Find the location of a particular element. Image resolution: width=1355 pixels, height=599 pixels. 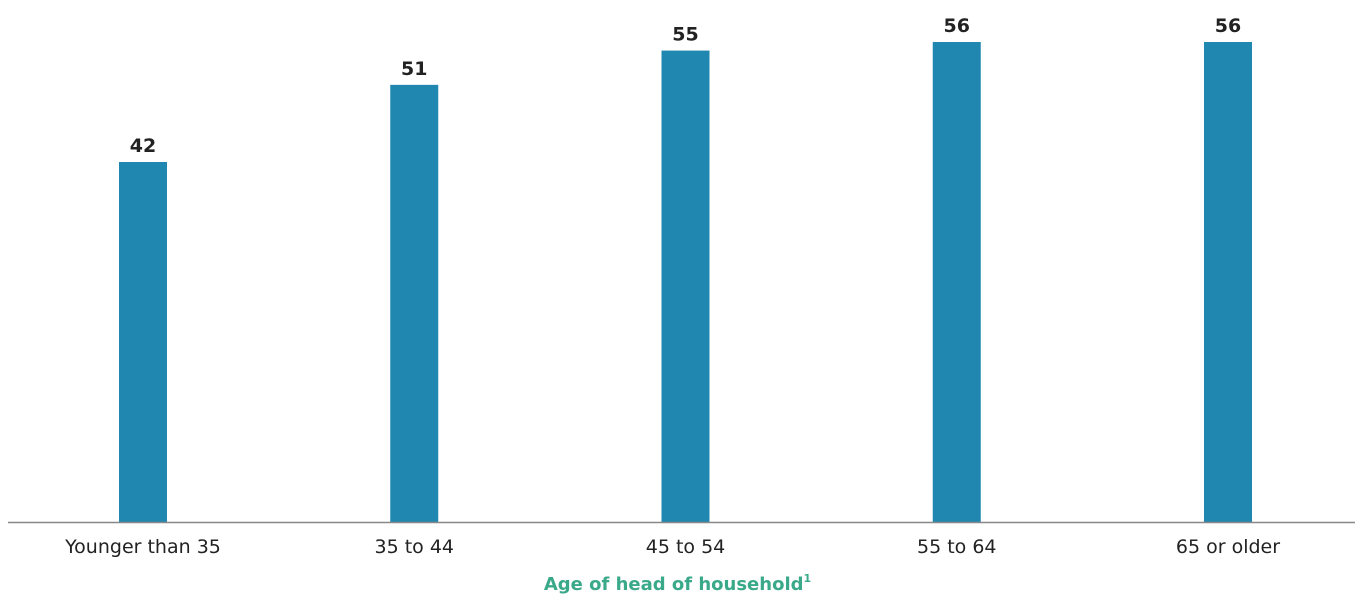

x-axis-title: Age of head of household1 is located at coordinates (677, 584).